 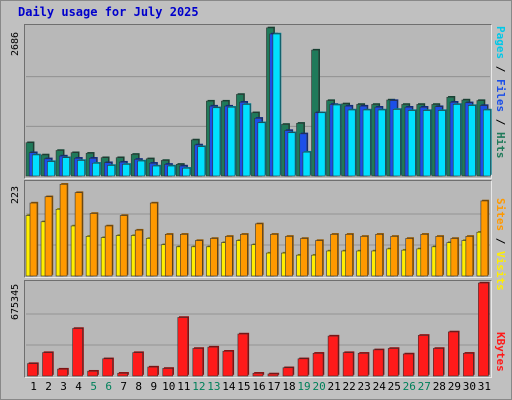 I want to click on day-label-14: 14, so click(x=229, y=386).